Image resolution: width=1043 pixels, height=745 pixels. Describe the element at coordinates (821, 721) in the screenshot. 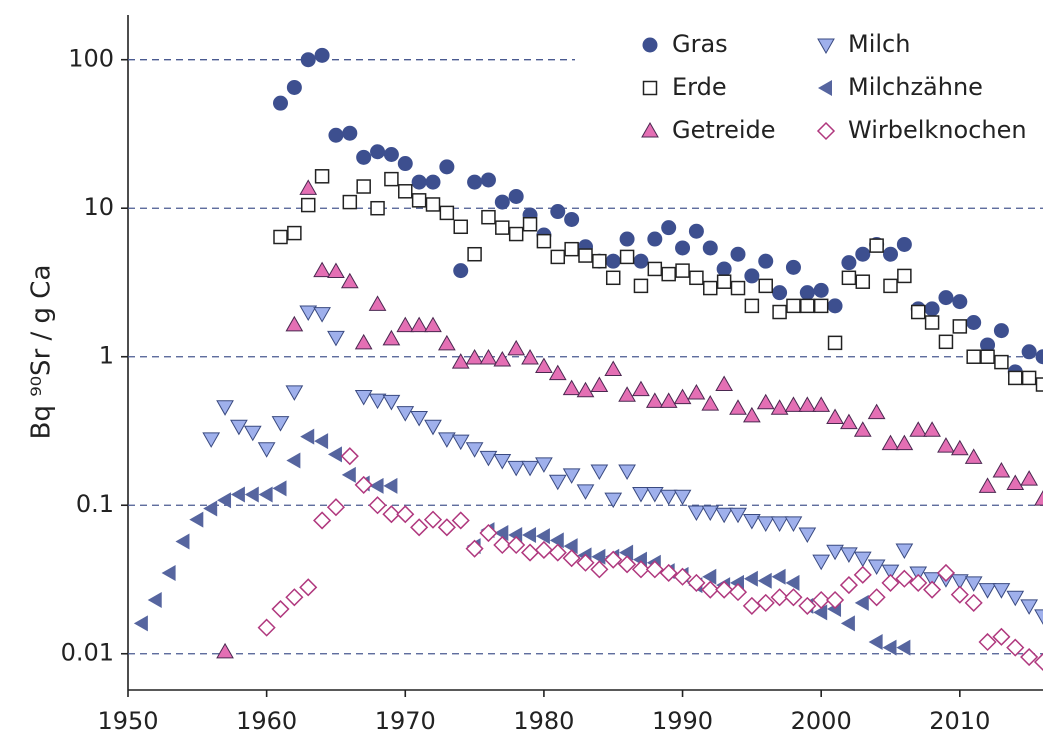

I see `x-tick-label: 2000` at that location.